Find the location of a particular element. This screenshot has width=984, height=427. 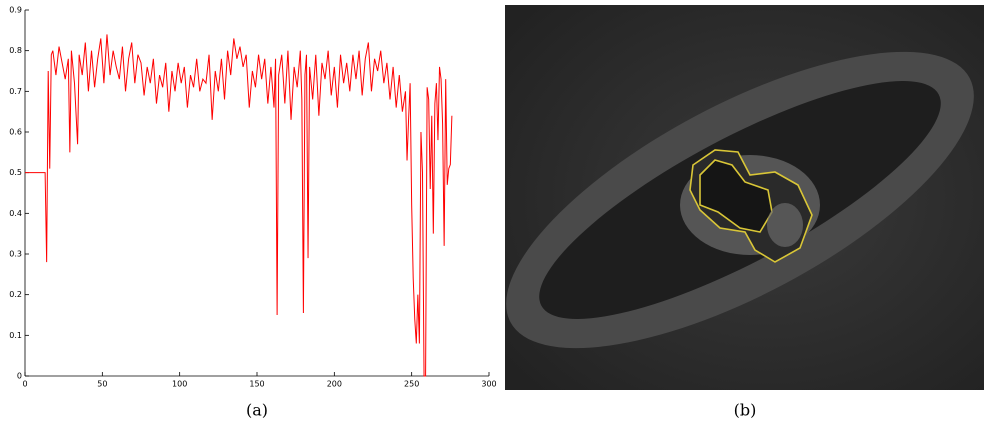

caption: (b) is located at coordinates (745, 410).